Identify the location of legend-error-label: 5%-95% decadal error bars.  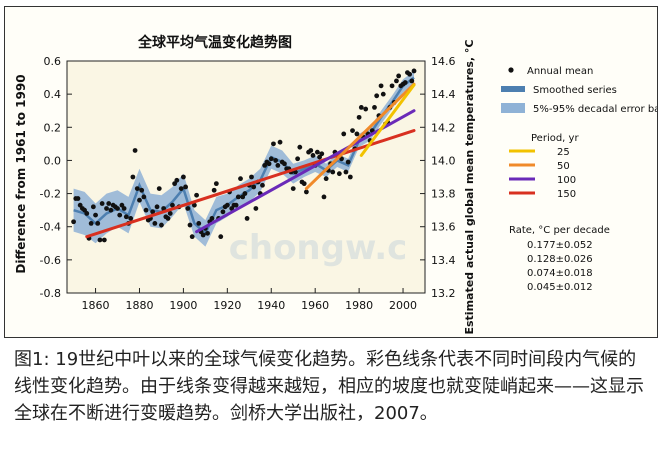
(595, 109).